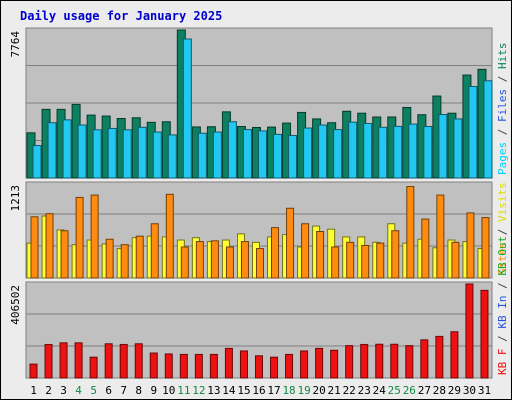 The width and height of the screenshot is (512, 400). I want to click on day-label-18: 18, so click(288, 390).